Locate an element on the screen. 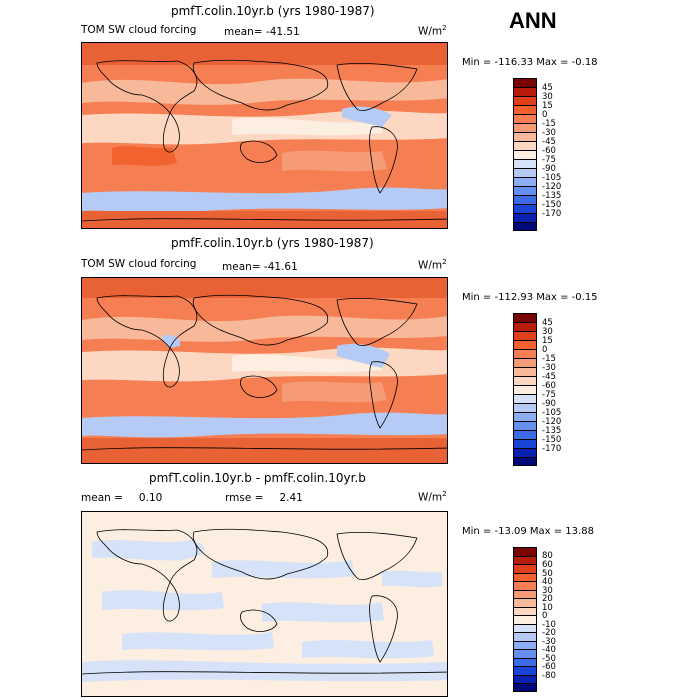  panel-2-colorbar-label: -30 is located at coordinates (549, 368).